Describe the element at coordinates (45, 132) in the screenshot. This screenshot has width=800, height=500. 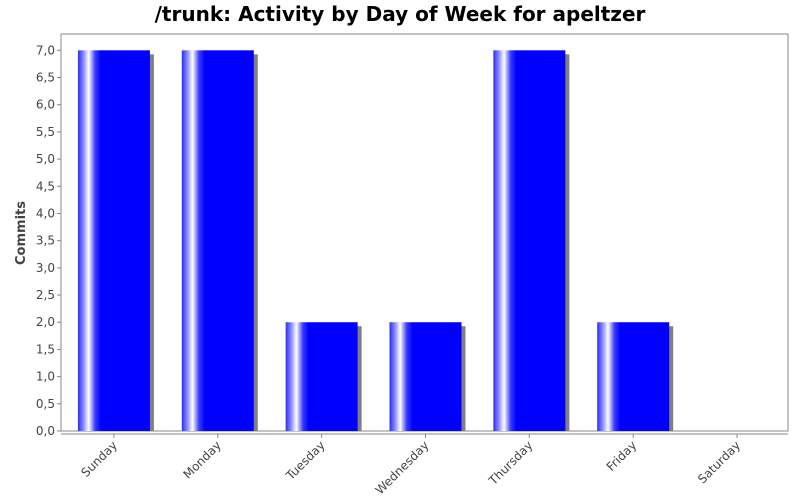
I see `y-tick-label: 5,5` at that location.